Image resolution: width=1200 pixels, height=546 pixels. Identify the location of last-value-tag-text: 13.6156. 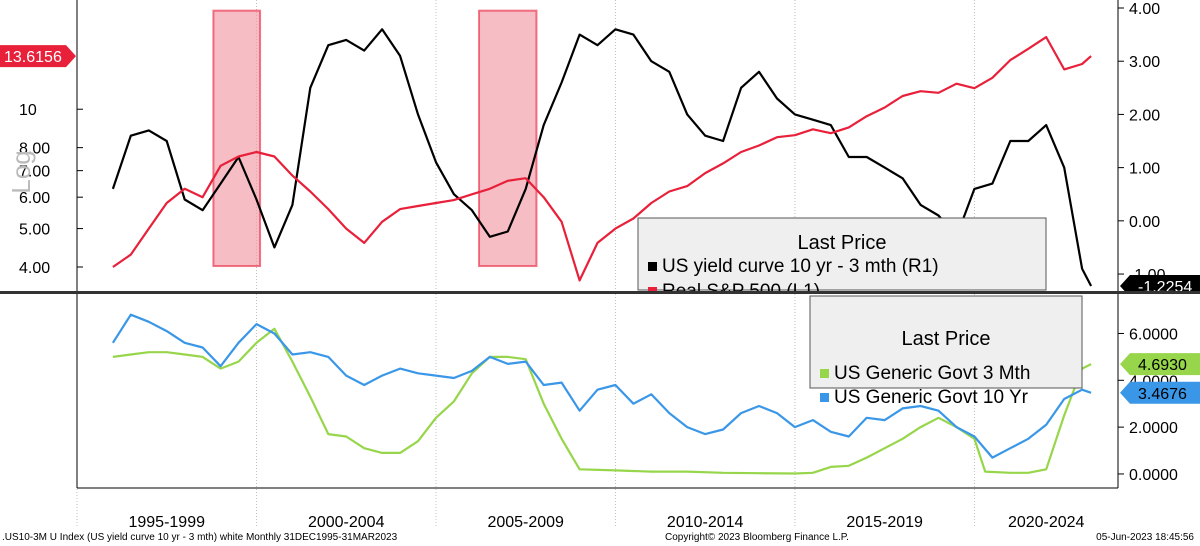
(33, 57).